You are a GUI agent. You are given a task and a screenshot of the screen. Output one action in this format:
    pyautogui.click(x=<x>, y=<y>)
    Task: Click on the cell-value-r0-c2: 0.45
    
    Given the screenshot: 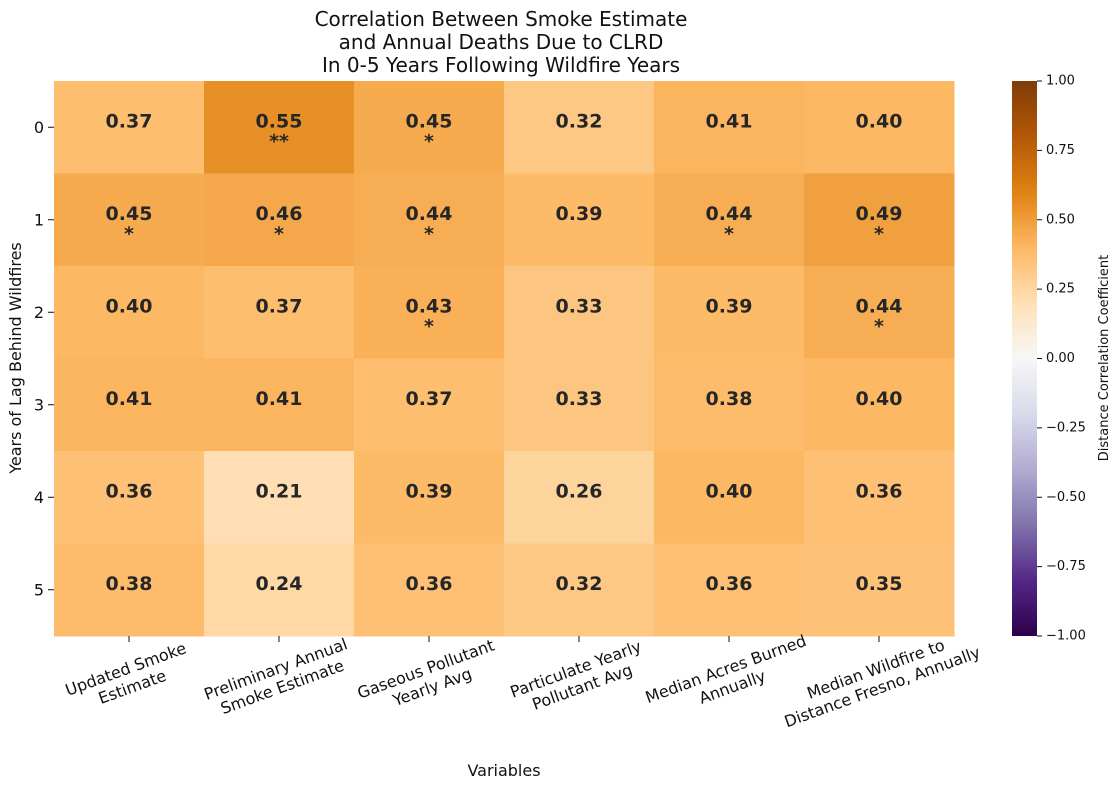 What is the action you would take?
    pyautogui.click(x=429, y=121)
    